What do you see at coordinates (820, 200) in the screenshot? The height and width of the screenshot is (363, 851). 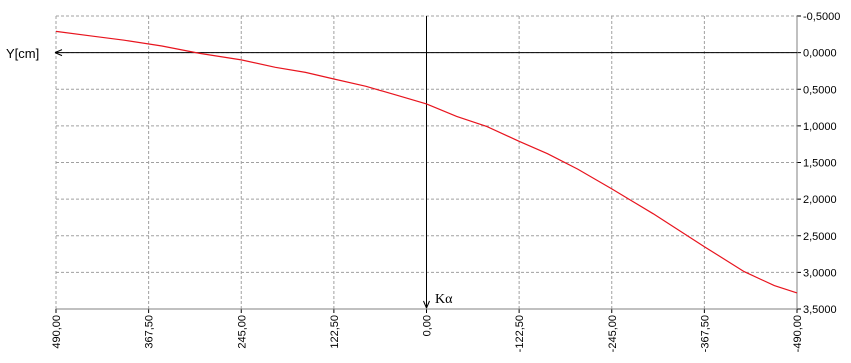 I see `y-tick-label: 2,0000` at bounding box center [820, 200].